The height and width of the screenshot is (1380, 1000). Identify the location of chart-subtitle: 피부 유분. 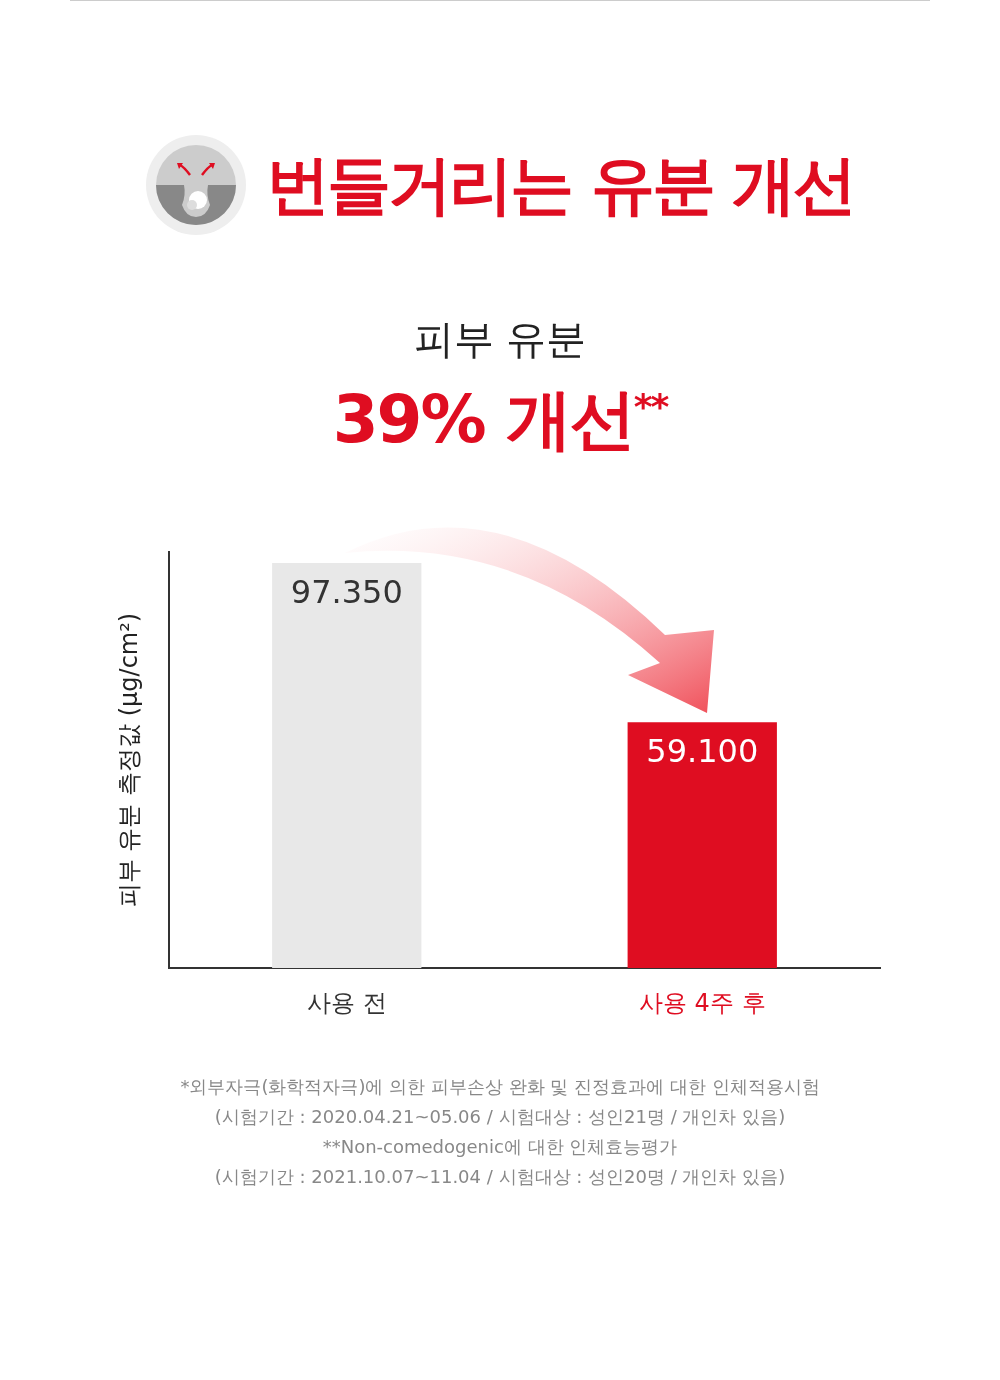
(500, 339).